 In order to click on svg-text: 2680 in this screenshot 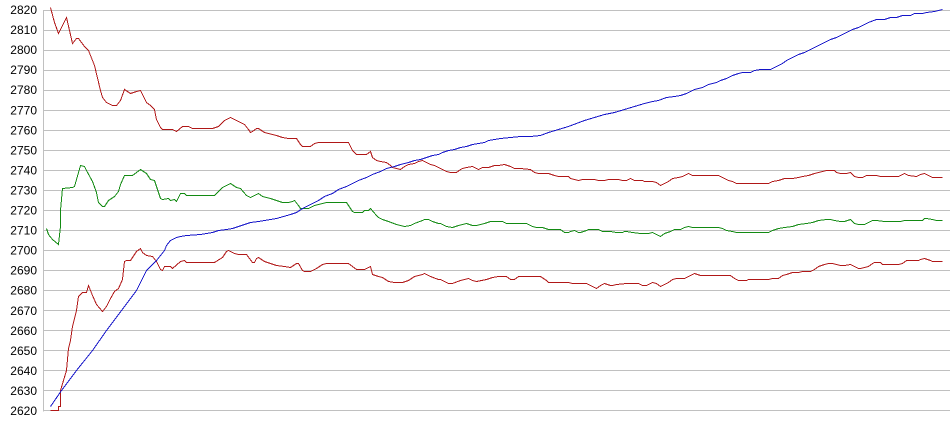, I will do `click(23, 291)`.